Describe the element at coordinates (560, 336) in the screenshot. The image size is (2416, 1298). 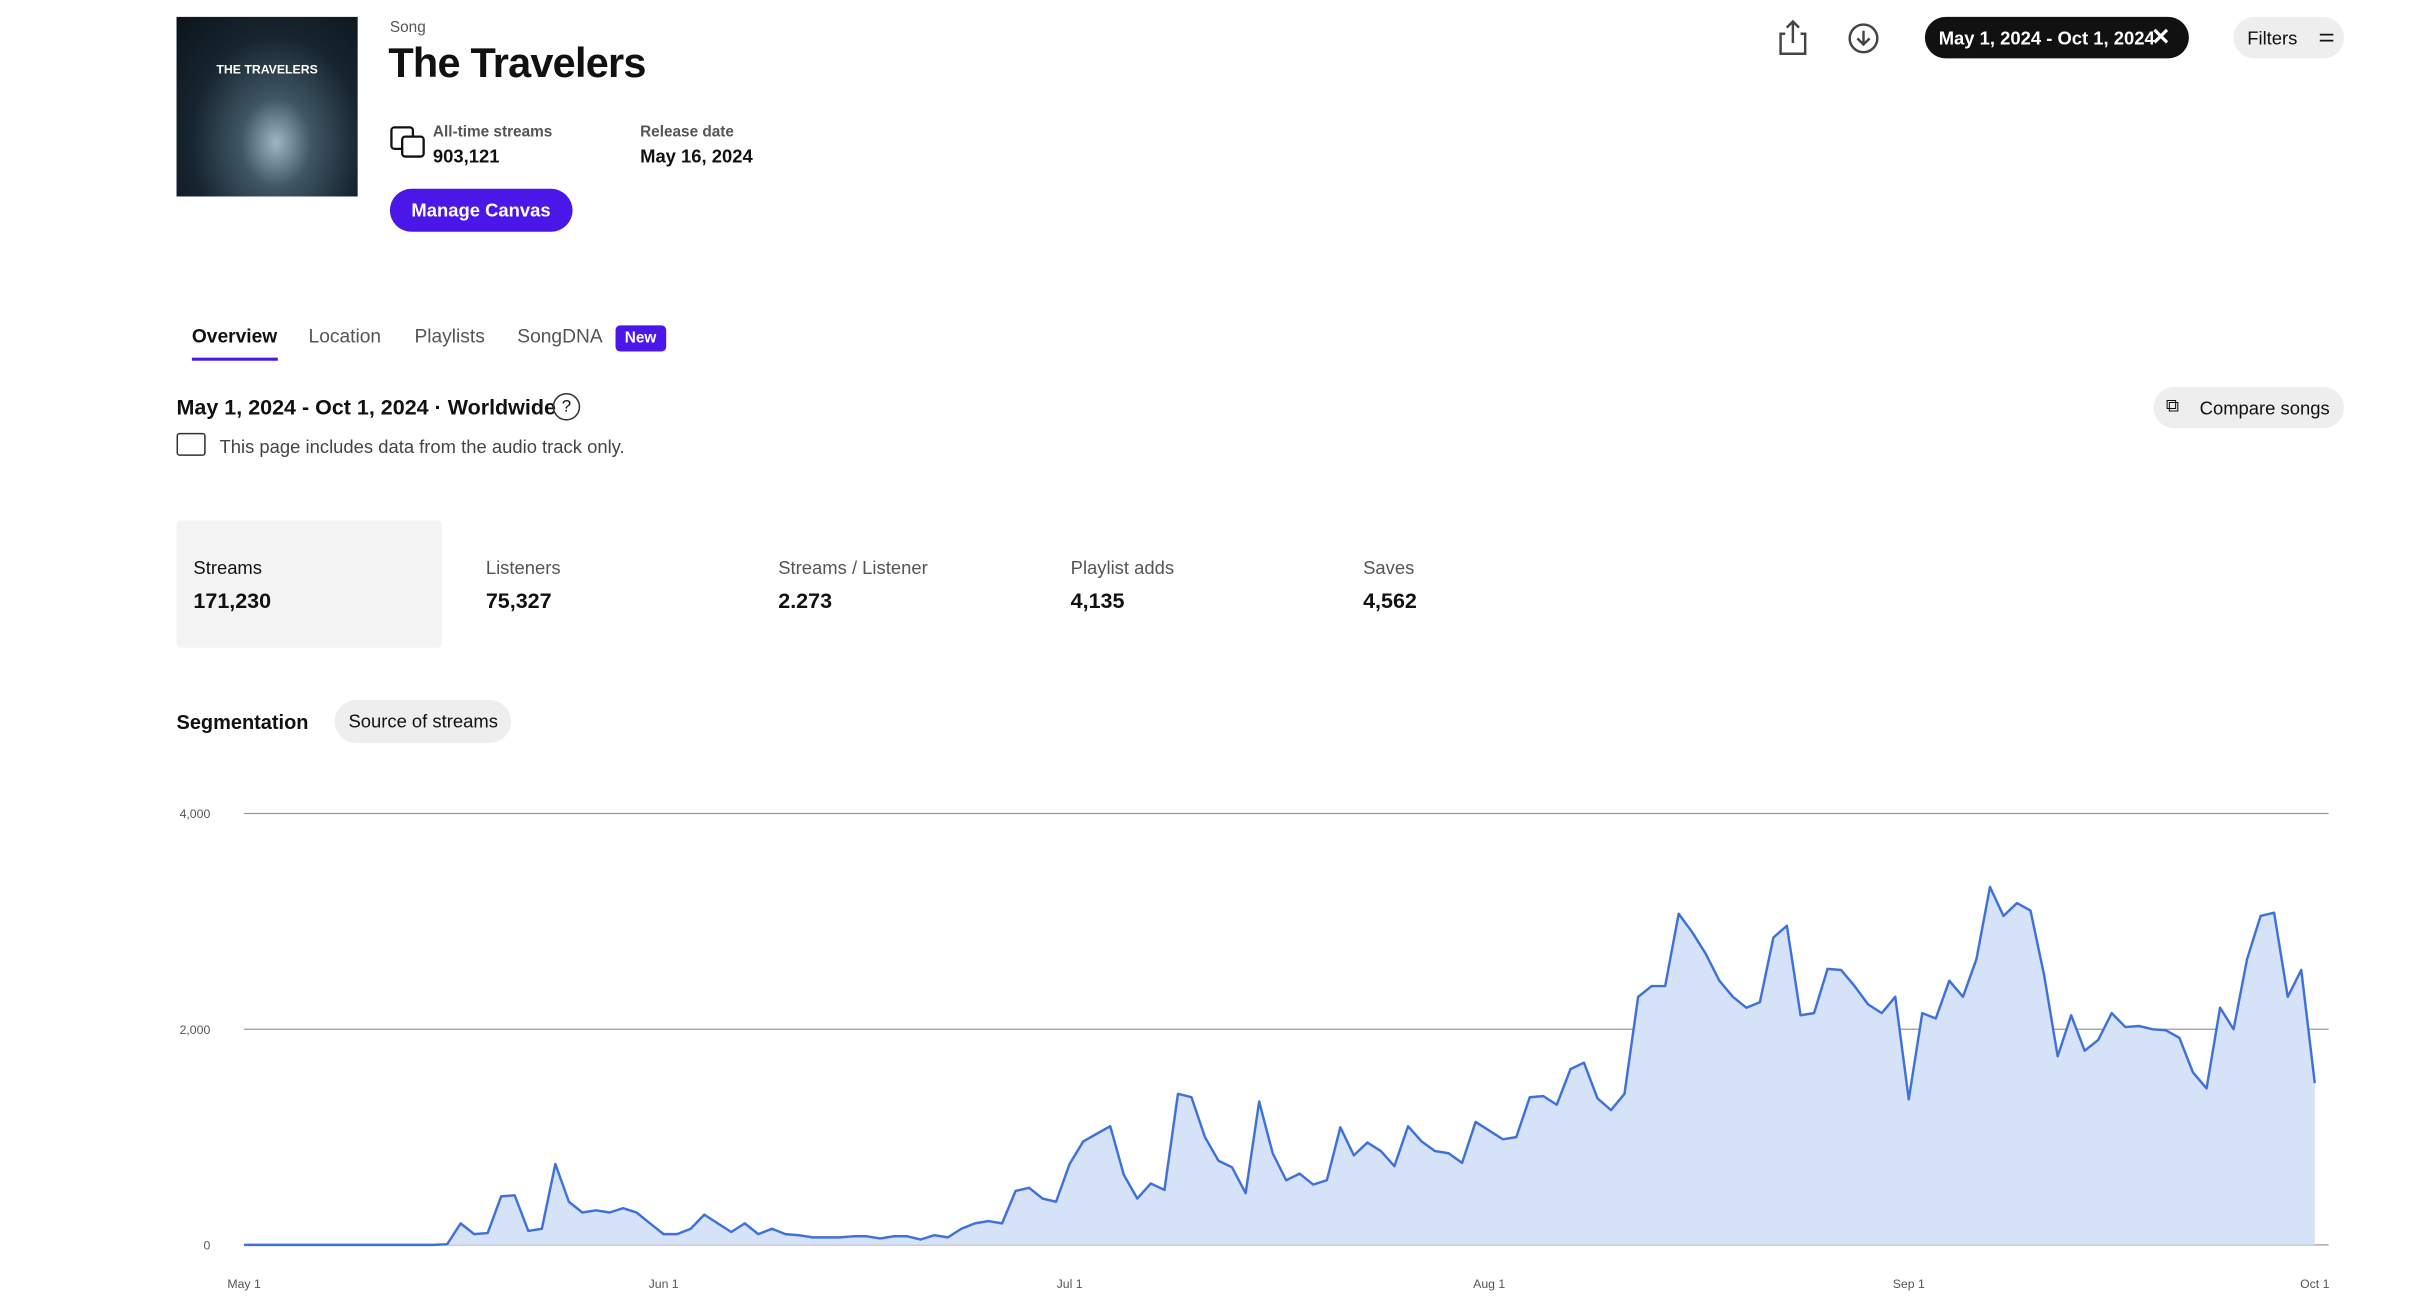
I see `tab: SongDNA` at that location.